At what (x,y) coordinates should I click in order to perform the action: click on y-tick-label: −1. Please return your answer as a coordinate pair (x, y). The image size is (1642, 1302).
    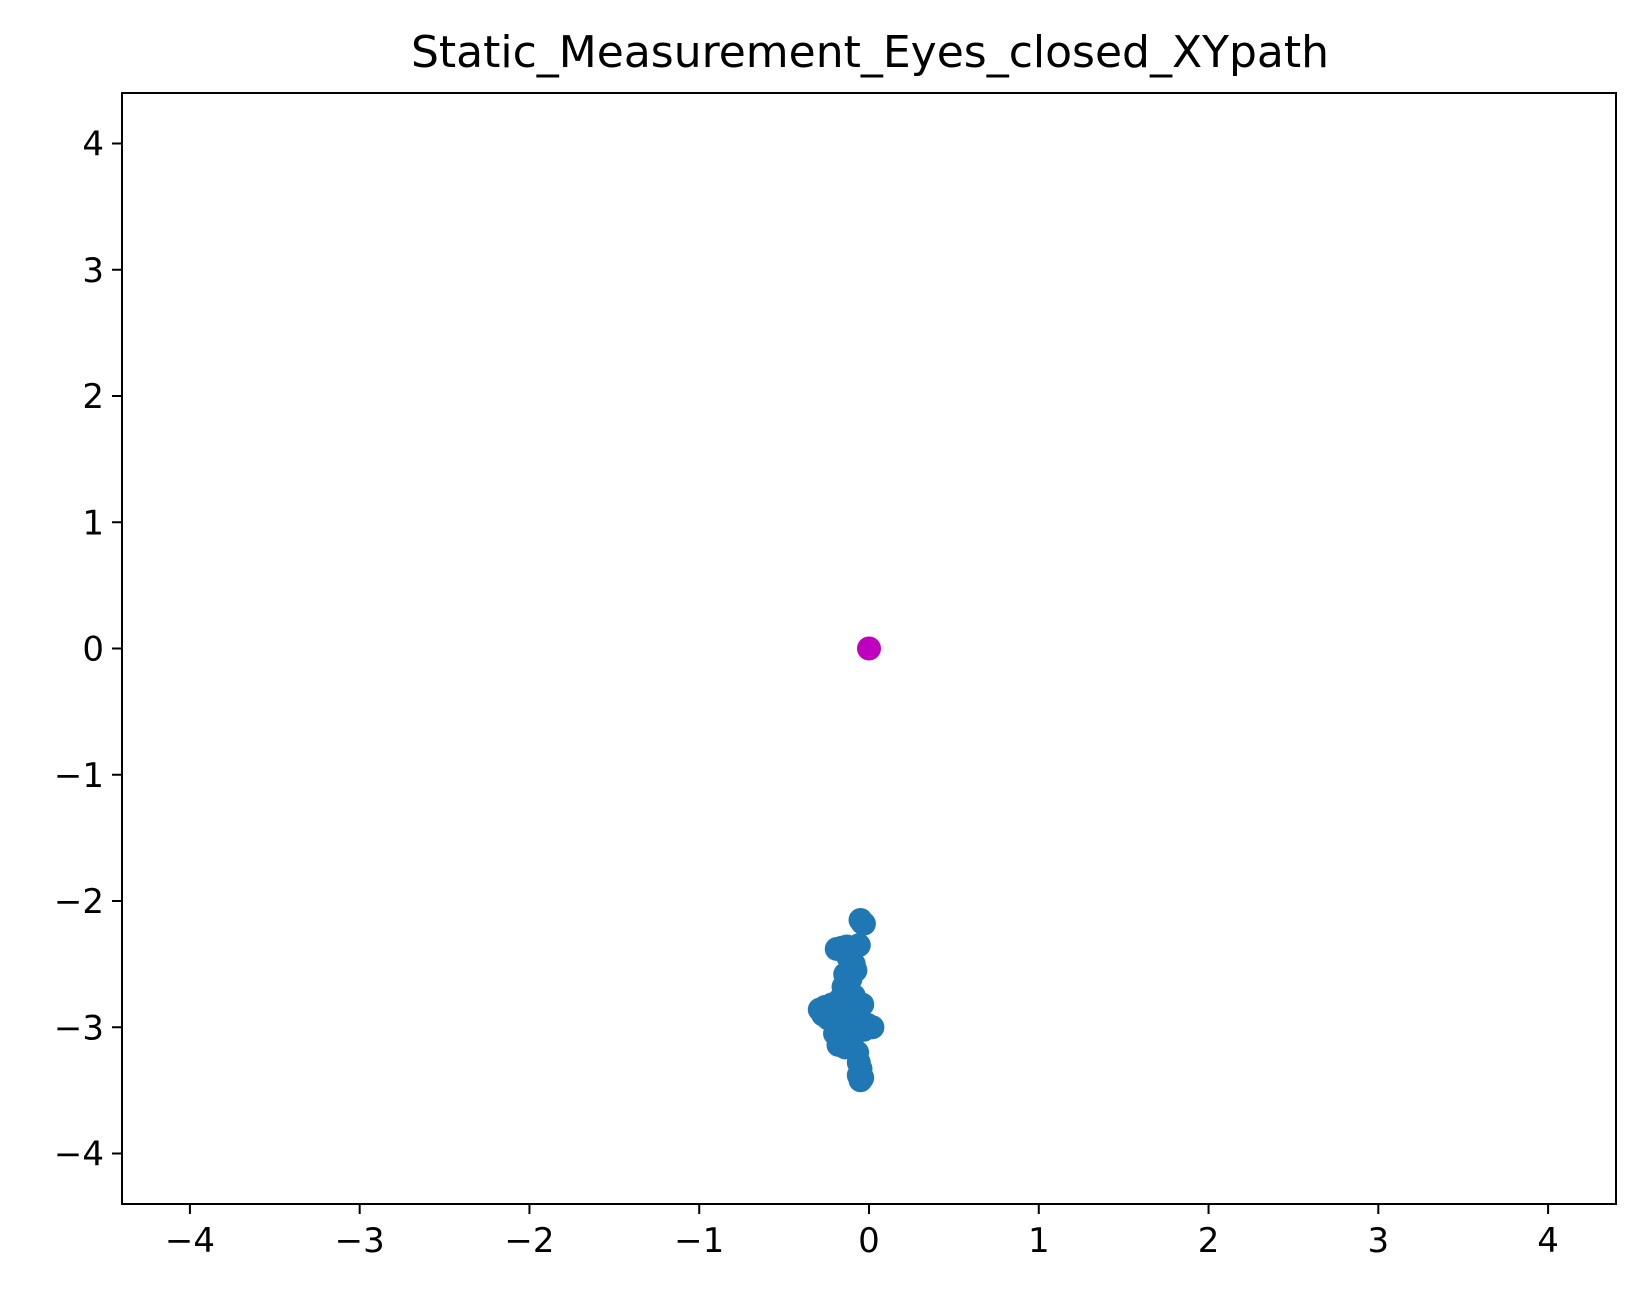
    Looking at the image, I should click on (79, 776).